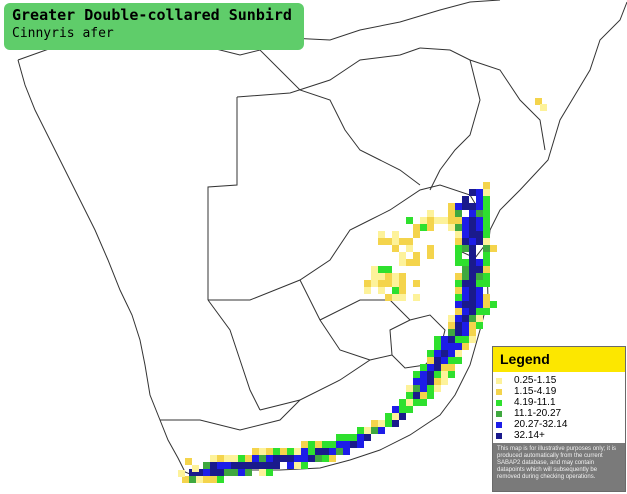 This screenshot has height=494, width=627. What do you see at coordinates (535, 380) in the screenshot?
I see `legend-label: 0.25-1.15` at bounding box center [535, 380].